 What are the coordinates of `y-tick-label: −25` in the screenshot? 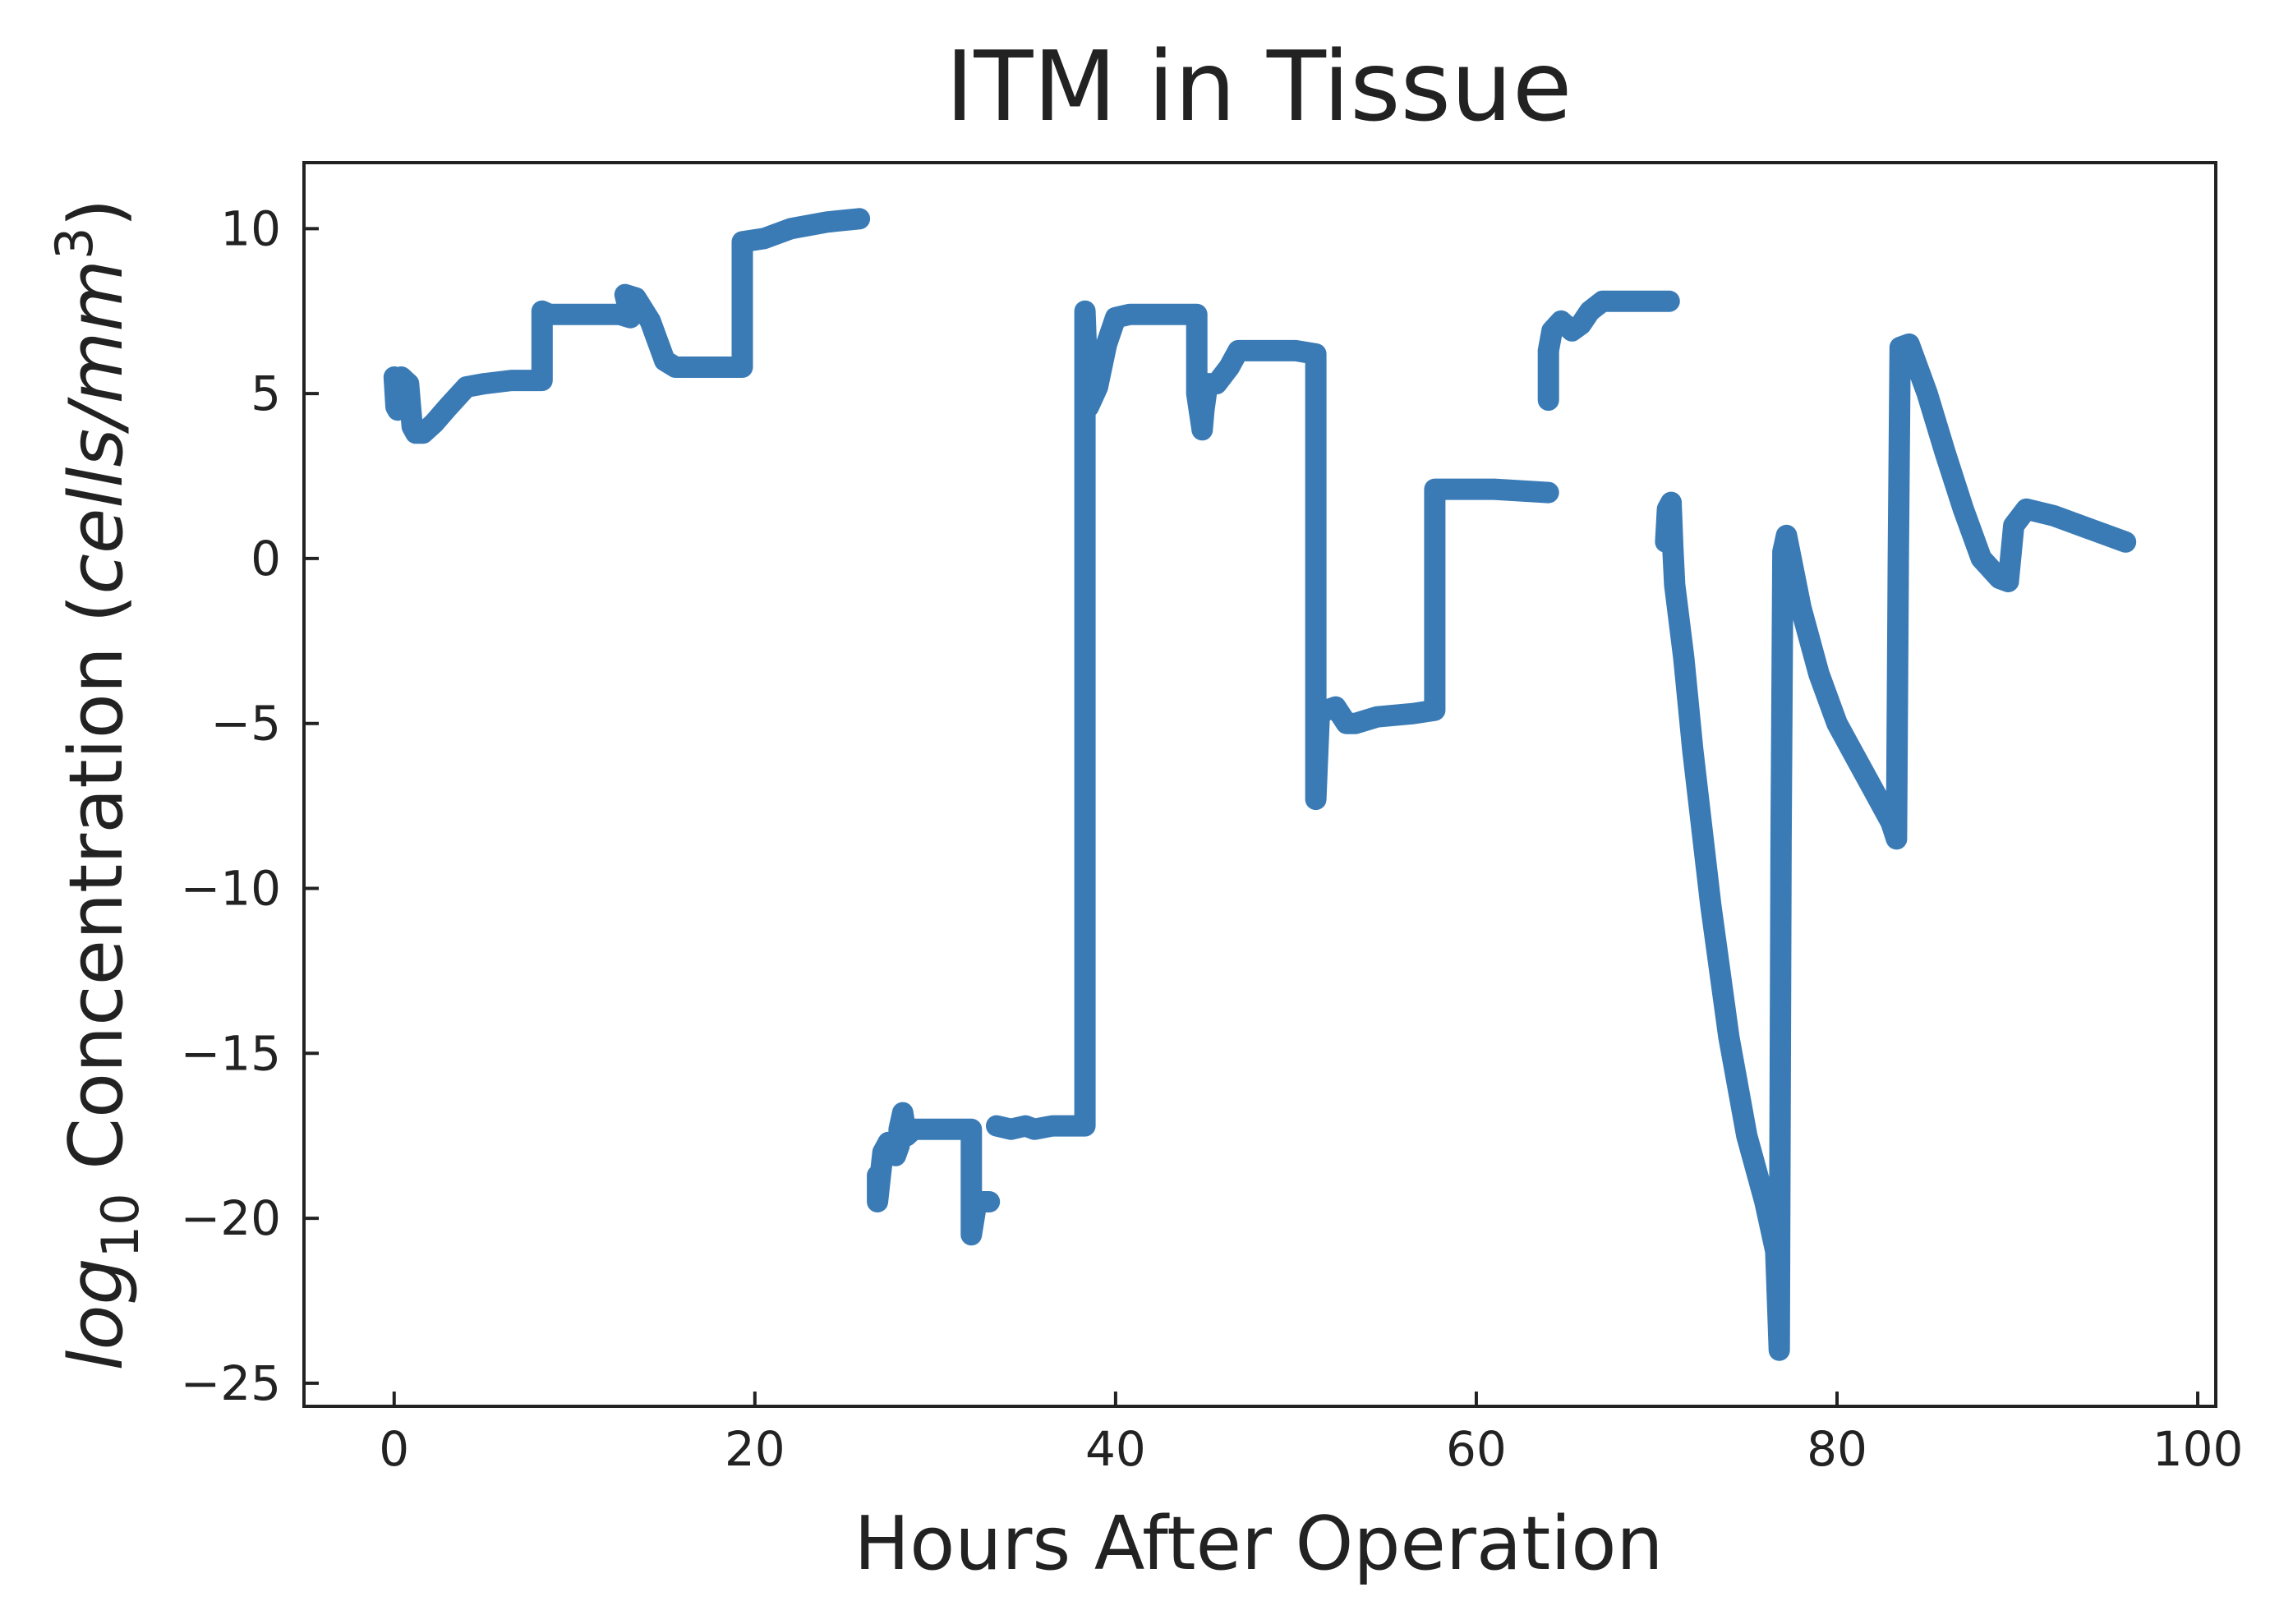 It's located at (231, 1383).